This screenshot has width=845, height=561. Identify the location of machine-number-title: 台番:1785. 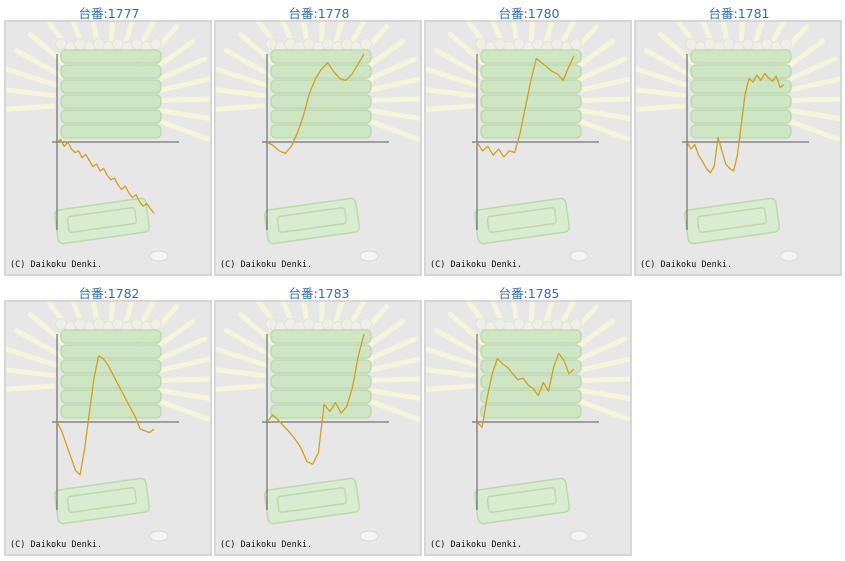
(529, 293).